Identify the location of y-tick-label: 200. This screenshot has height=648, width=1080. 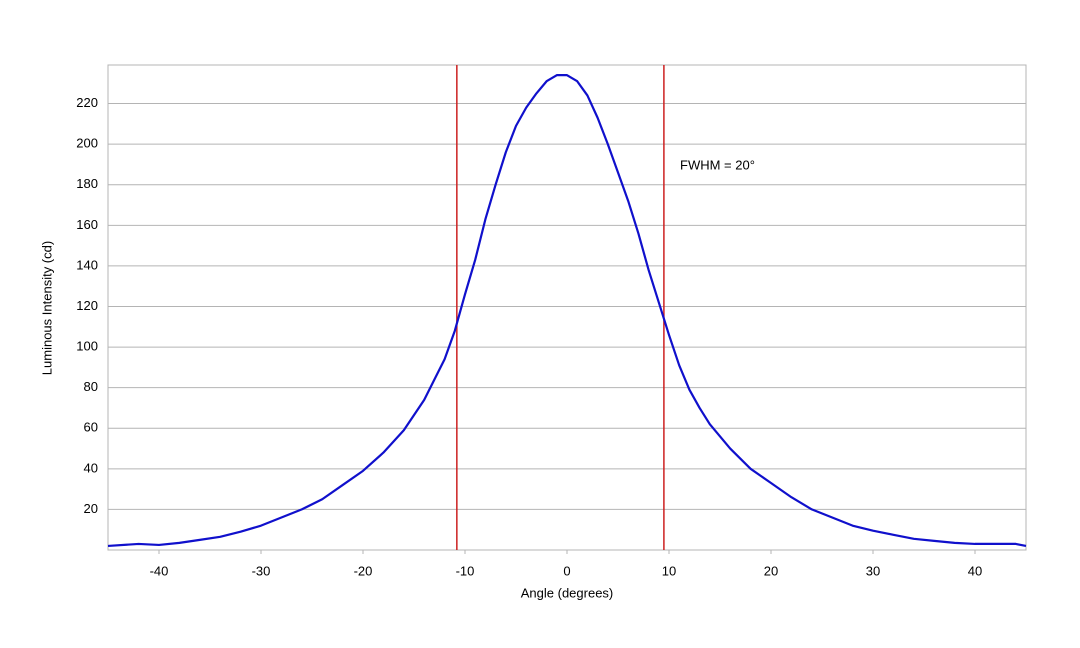
(87, 143).